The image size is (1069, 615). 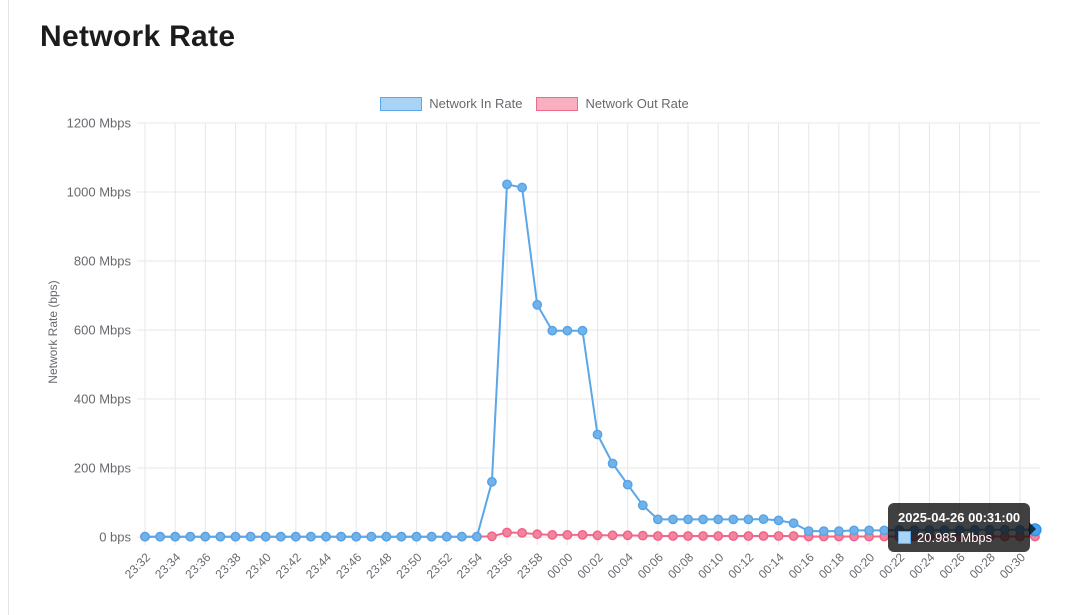 I want to click on legend-item-network-in: Network In Rate, so click(x=451, y=103).